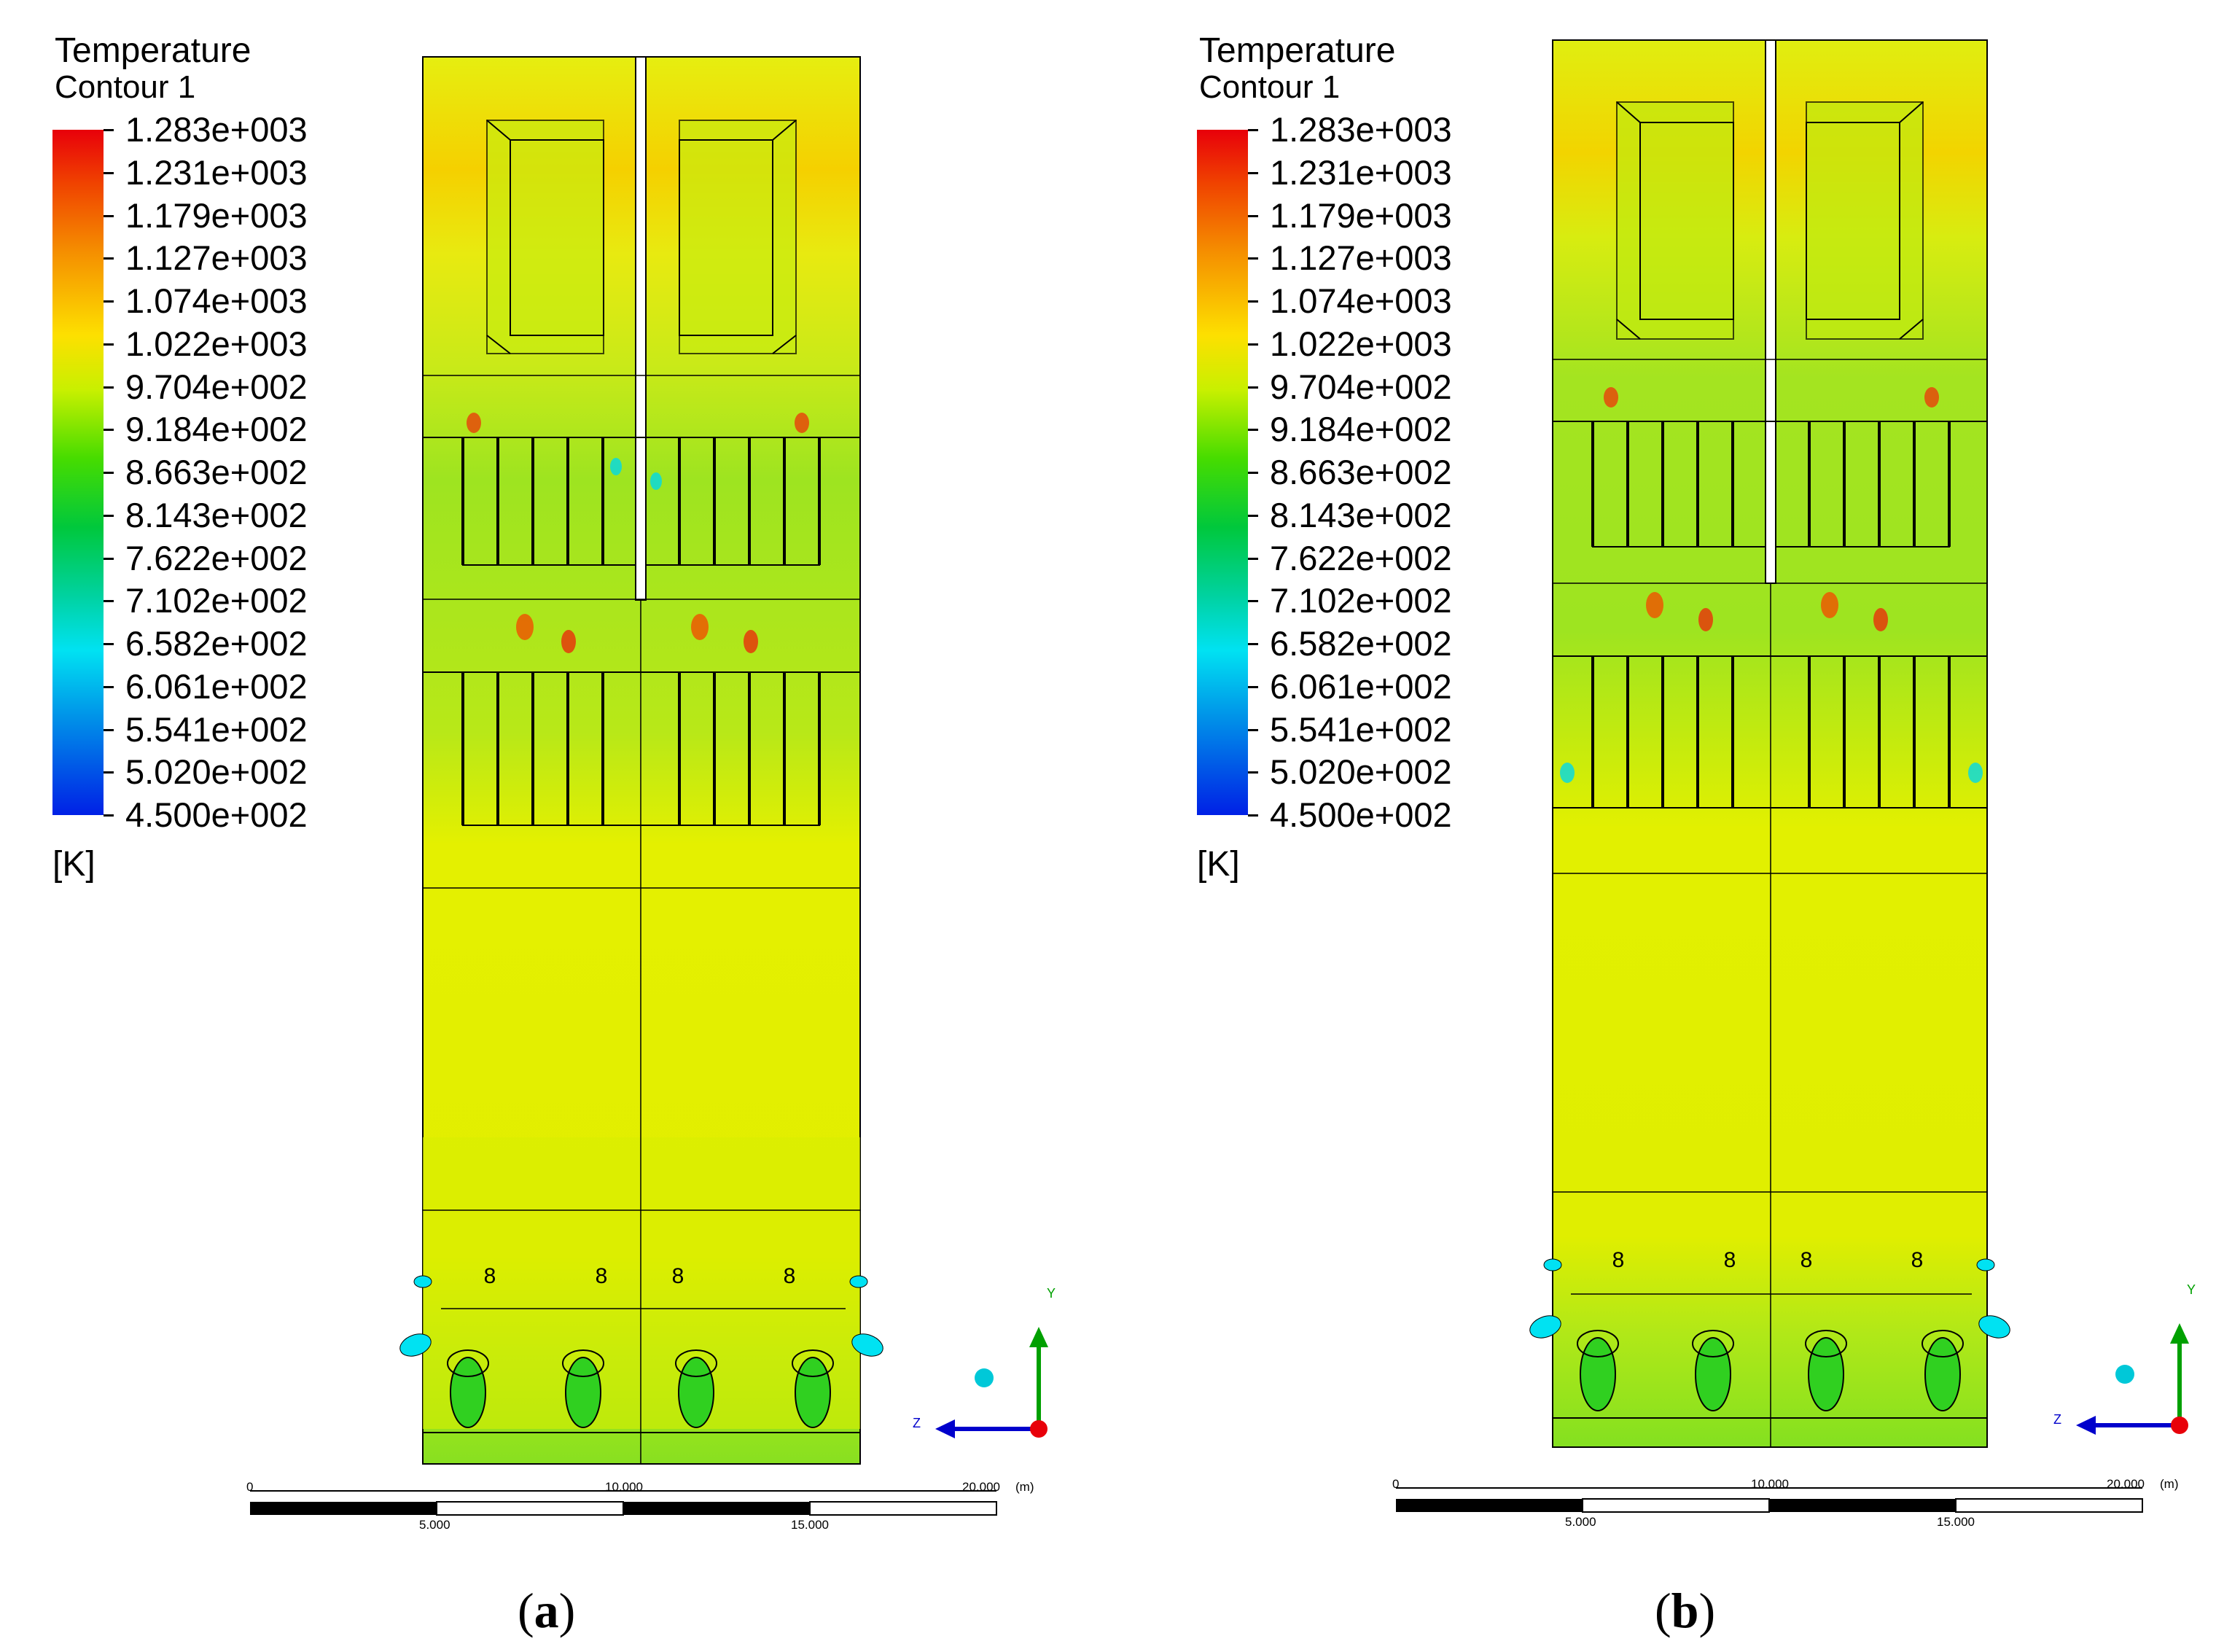  What do you see at coordinates (2057, 1419) in the screenshot?
I see `axis-z-label: Z` at bounding box center [2057, 1419].